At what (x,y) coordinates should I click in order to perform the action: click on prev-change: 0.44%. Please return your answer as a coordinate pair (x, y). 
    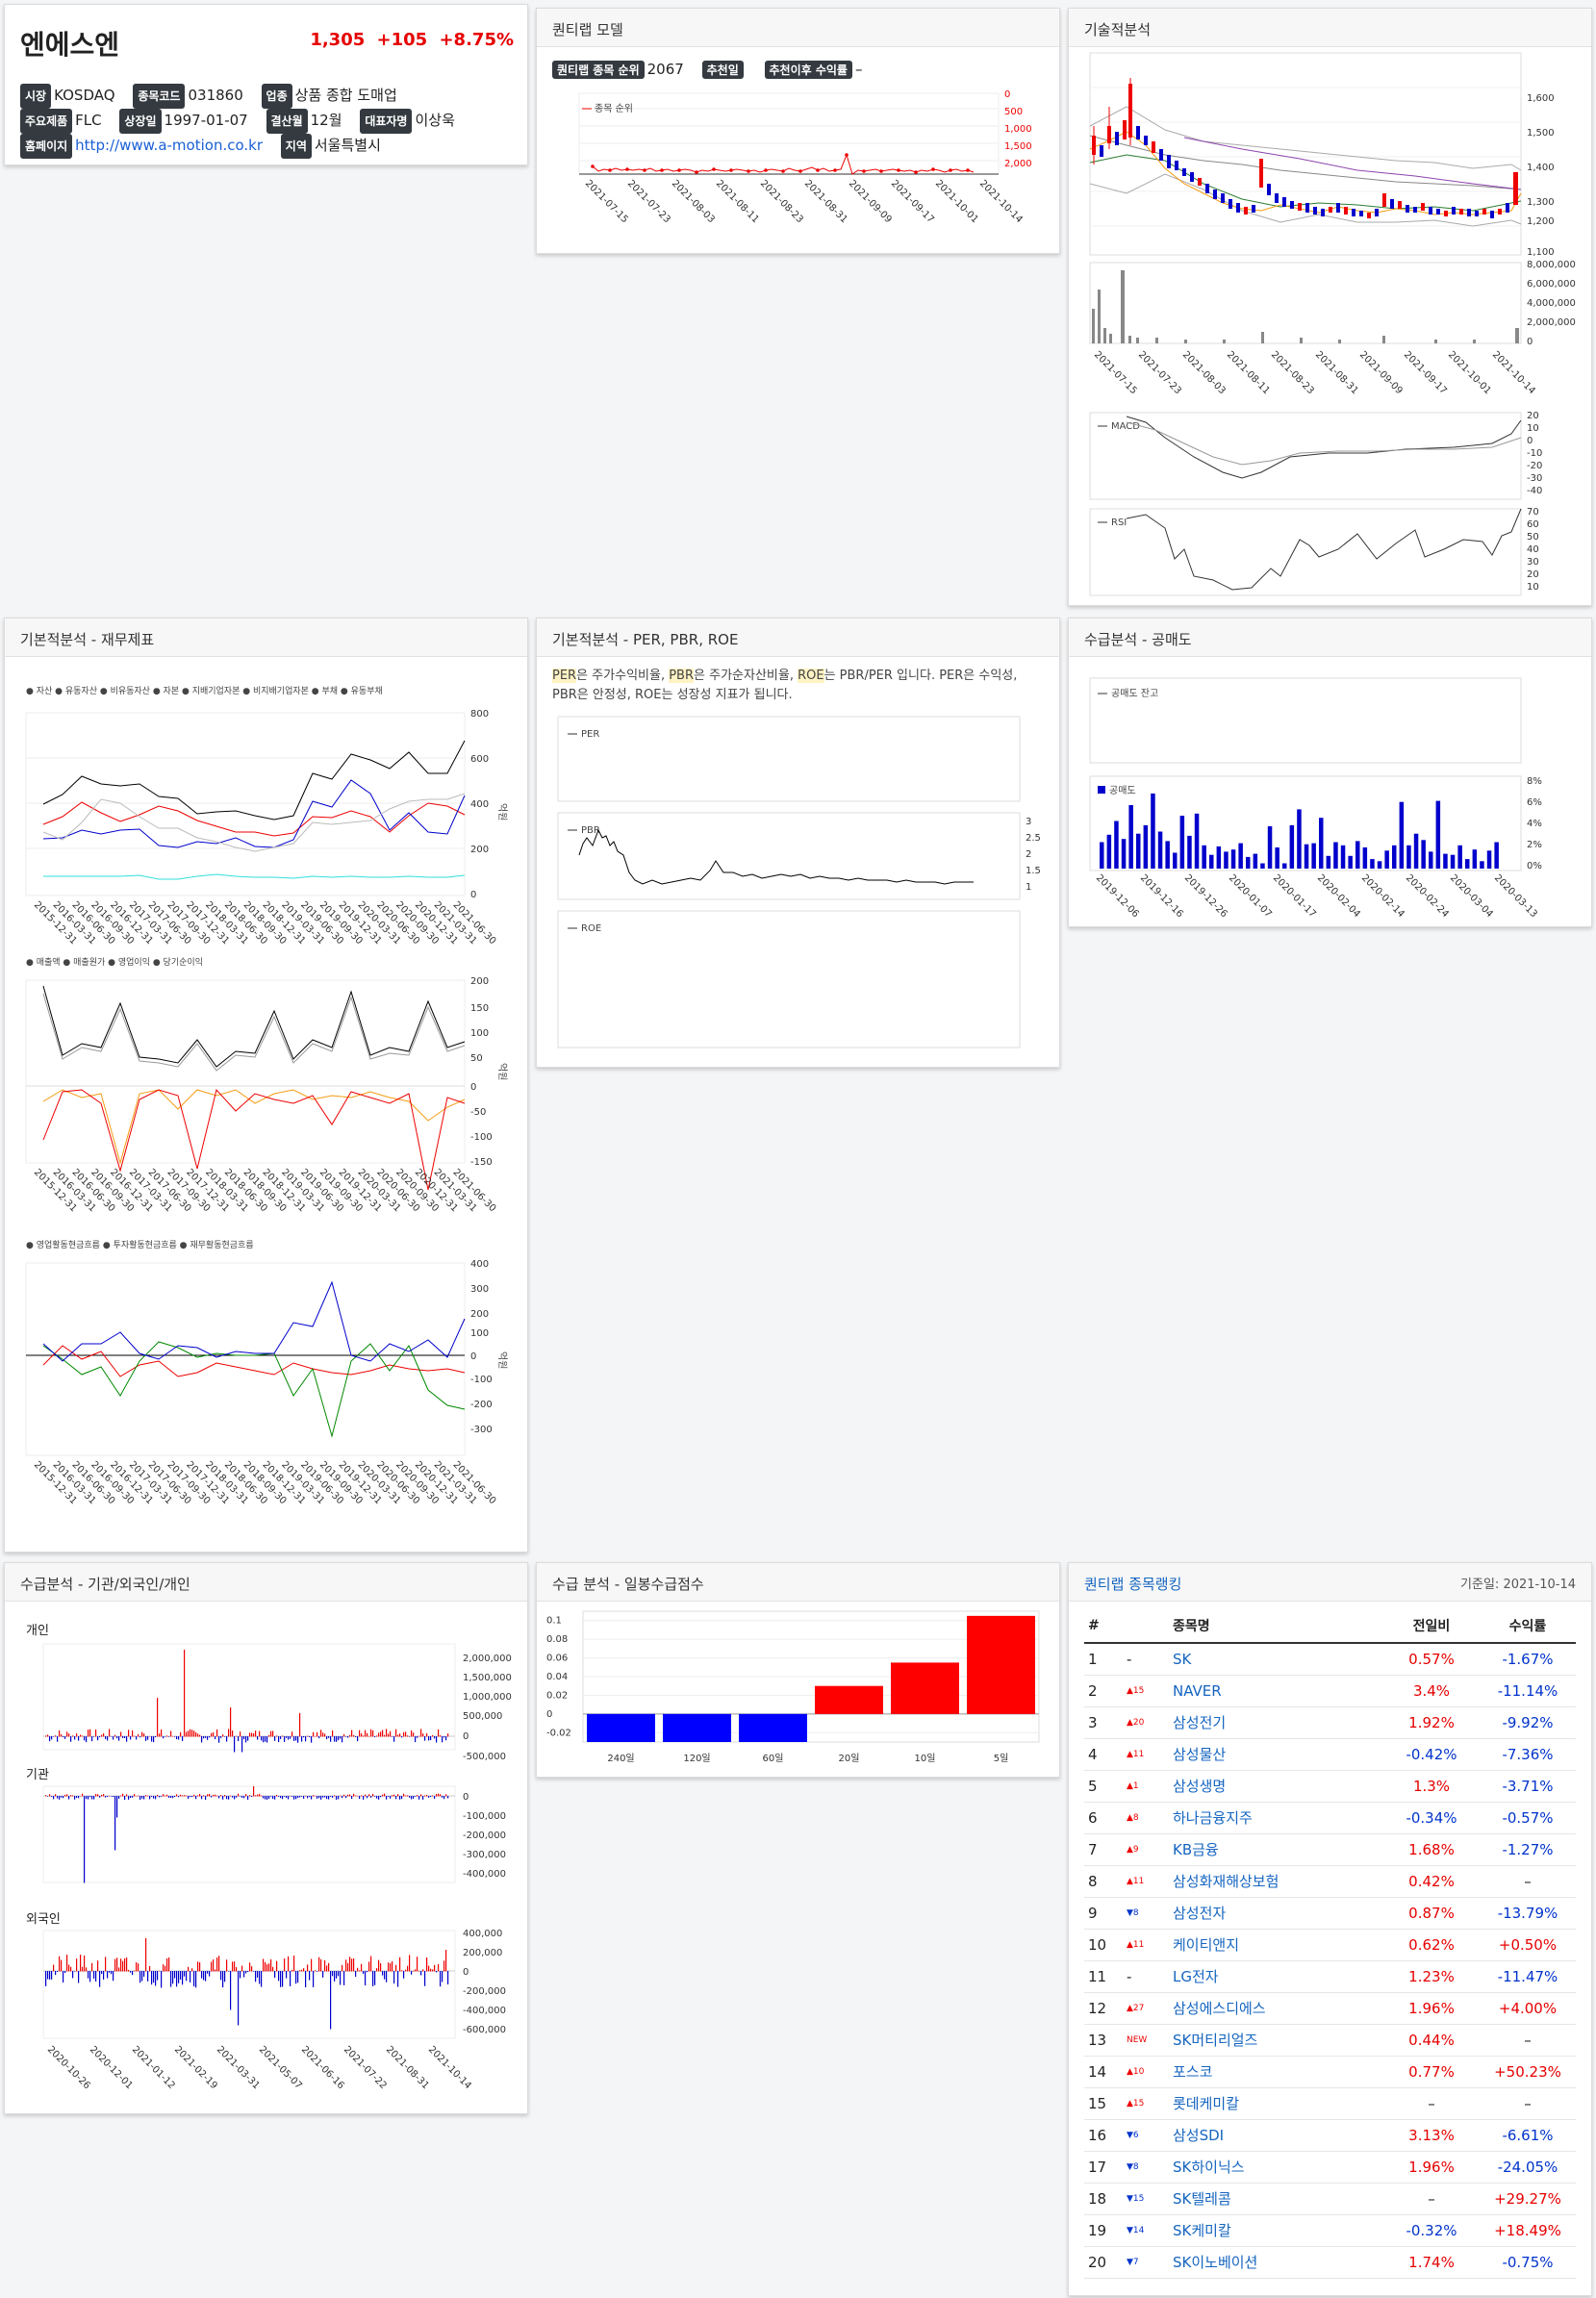
    Looking at the image, I should click on (1431, 2040).